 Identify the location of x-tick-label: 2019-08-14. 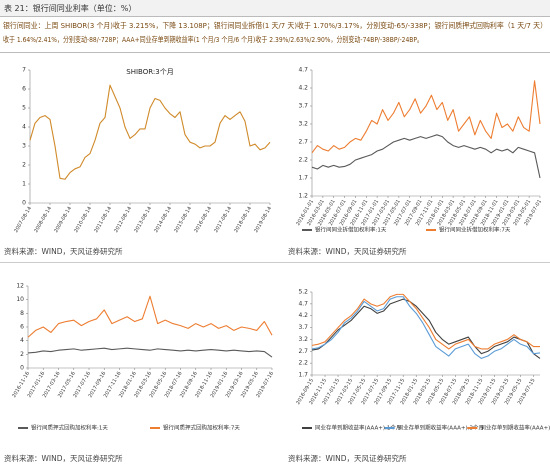
(263, 220).